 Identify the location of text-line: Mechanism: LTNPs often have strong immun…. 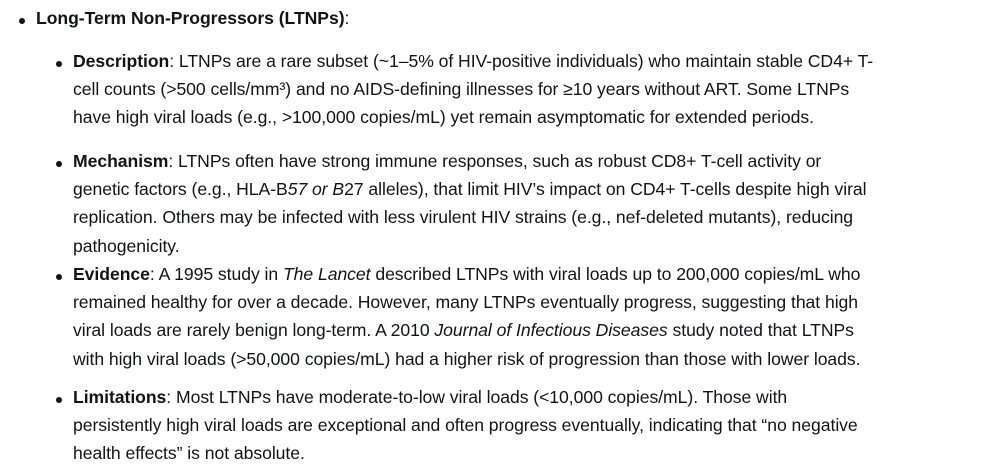
(515, 161).